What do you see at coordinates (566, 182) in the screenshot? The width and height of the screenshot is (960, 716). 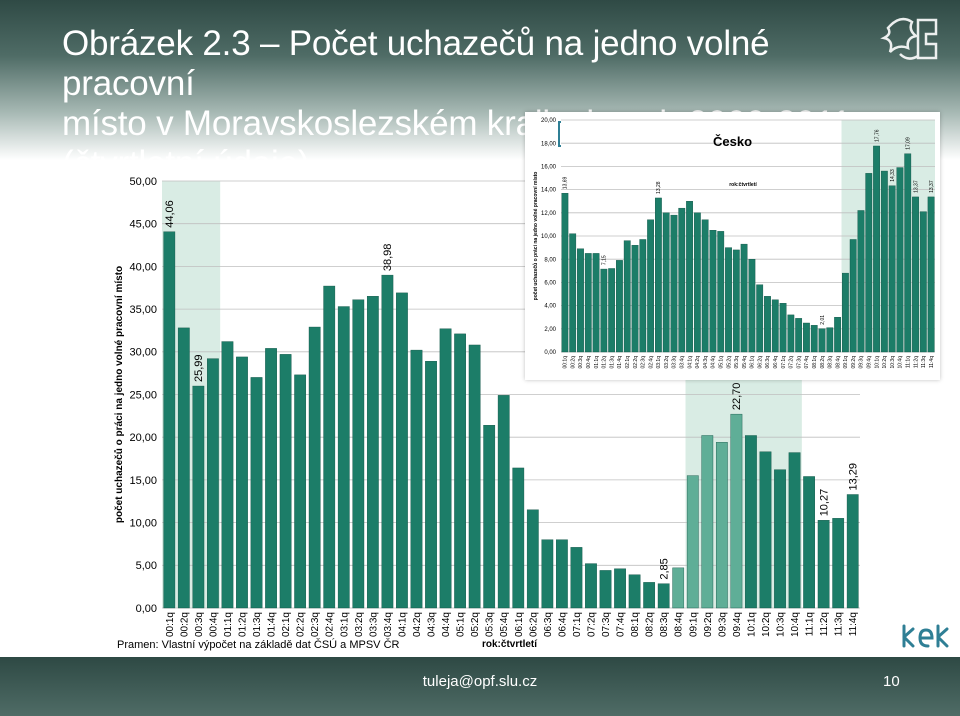 I see `data-label: 13,69` at bounding box center [566, 182].